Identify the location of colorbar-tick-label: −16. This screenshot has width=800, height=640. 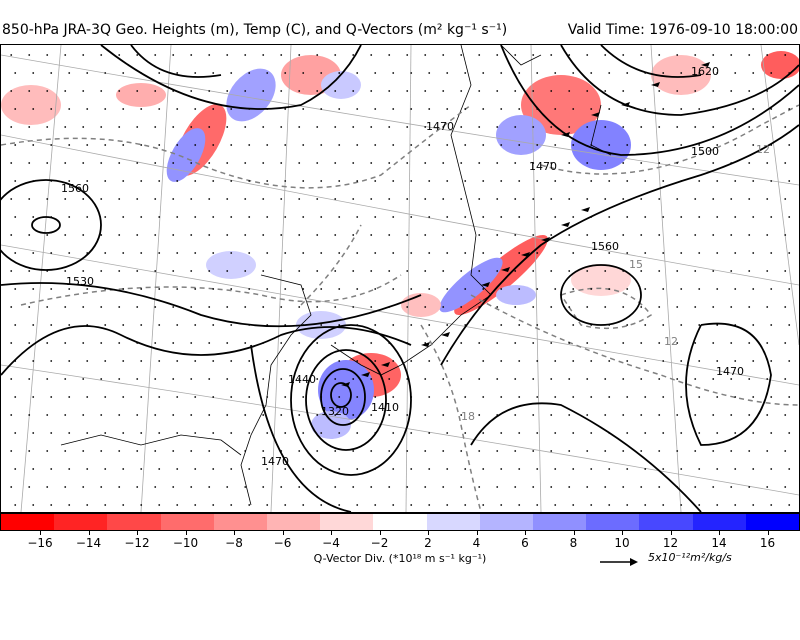
(40, 543).